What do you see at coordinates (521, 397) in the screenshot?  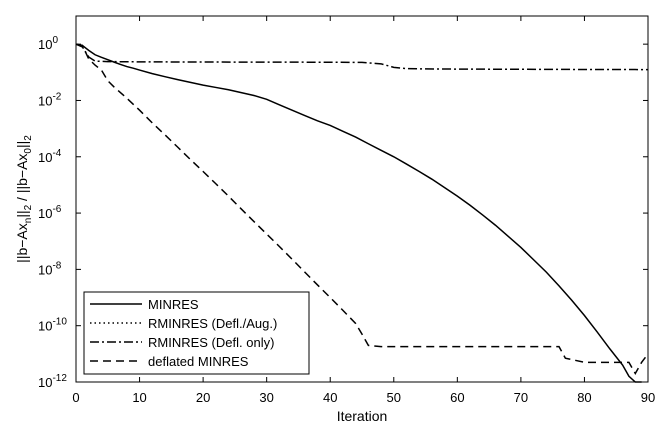 I see `x-tick-label: 70` at bounding box center [521, 397].